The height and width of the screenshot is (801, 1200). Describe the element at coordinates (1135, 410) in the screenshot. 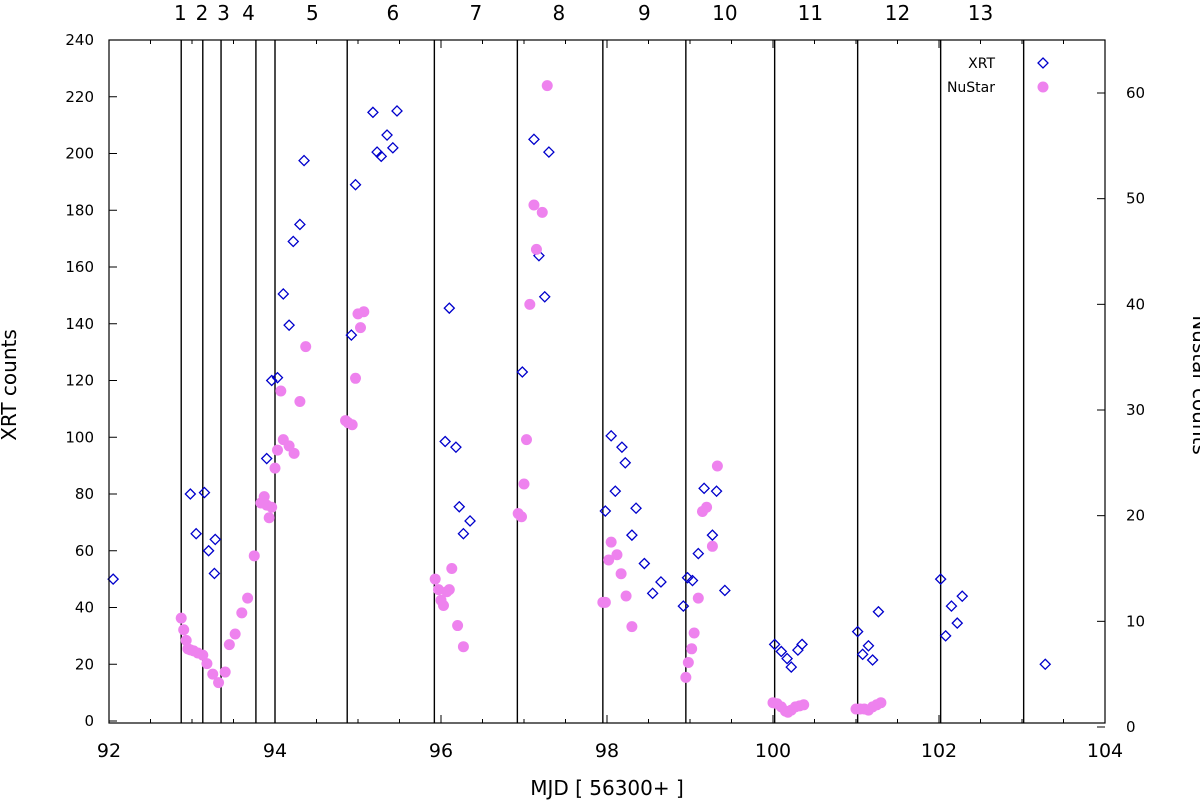

I see `y2-tick-label: 30` at that location.